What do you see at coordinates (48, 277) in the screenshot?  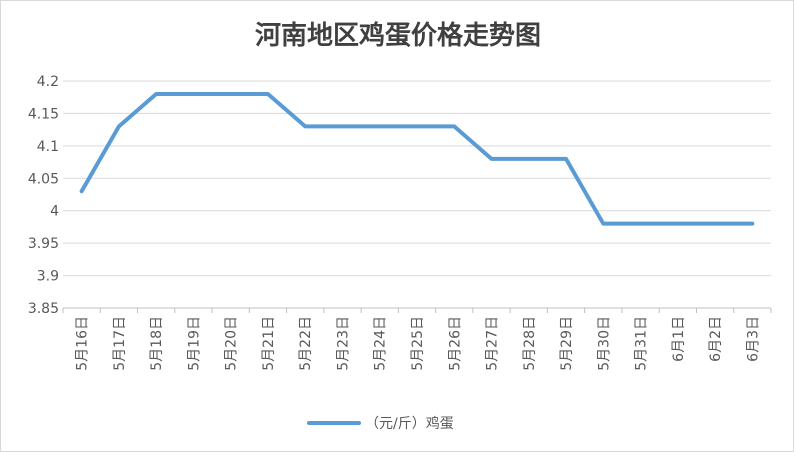 I see `y-tick-label: 3.9` at bounding box center [48, 277].